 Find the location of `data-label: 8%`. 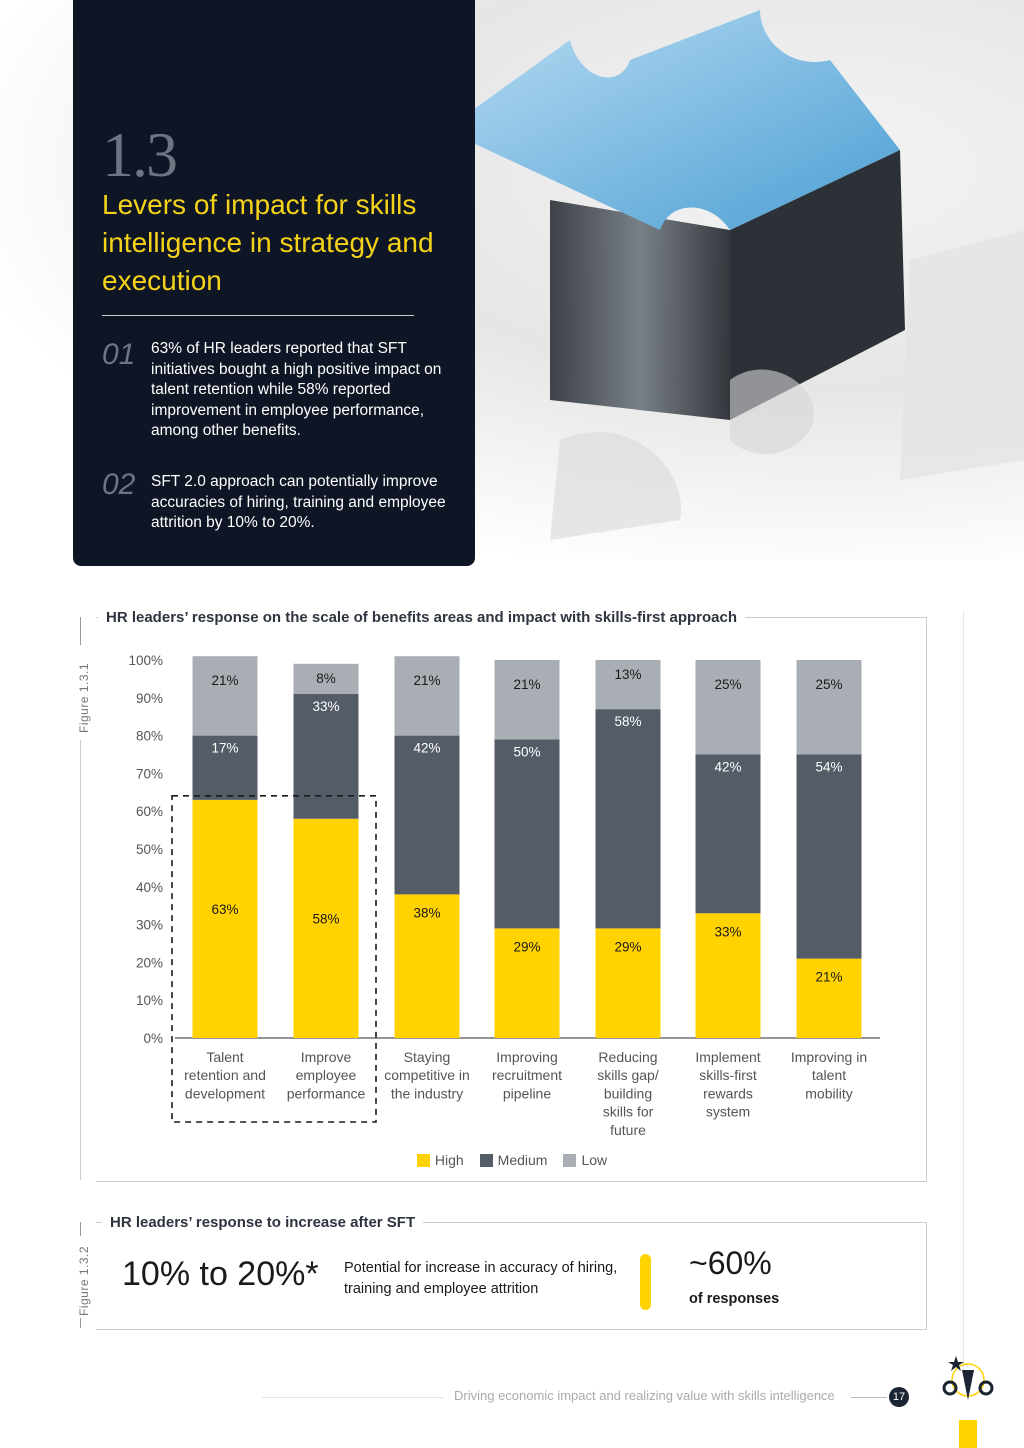

data-label: 8% is located at coordinates (326, 678).